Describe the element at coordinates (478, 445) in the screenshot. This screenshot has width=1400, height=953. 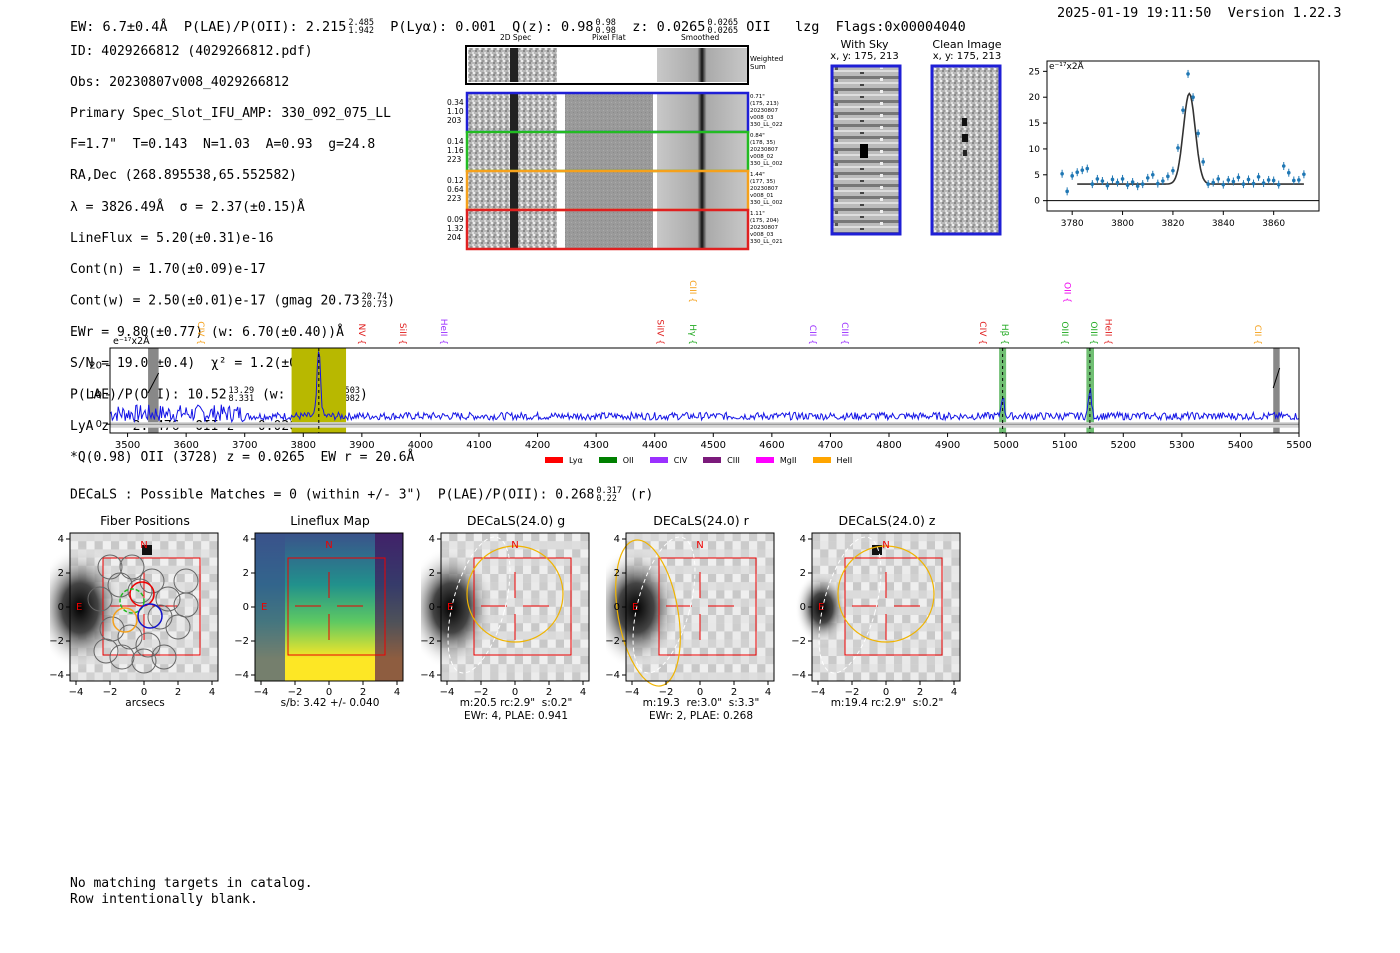
I see `spec-xtick: 4100` at that location.